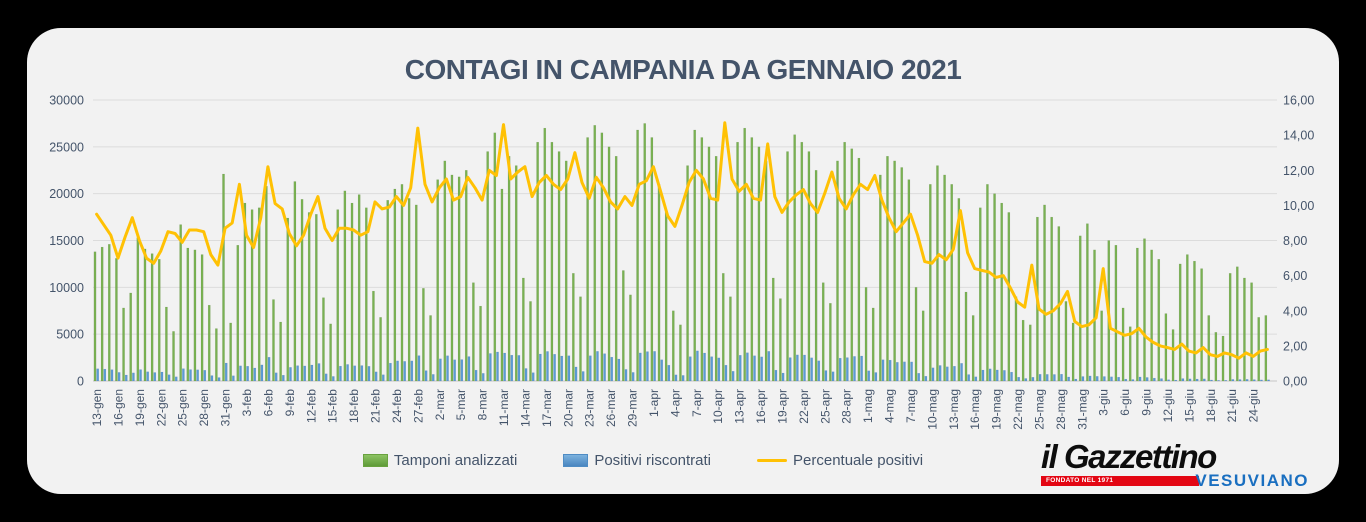 This screenshot has width=1366, height=522. What do you see at coordinates (1125, 402) in the screenshot?
I see `svg-text: 6-giu` at bounding box center [1125, 402].